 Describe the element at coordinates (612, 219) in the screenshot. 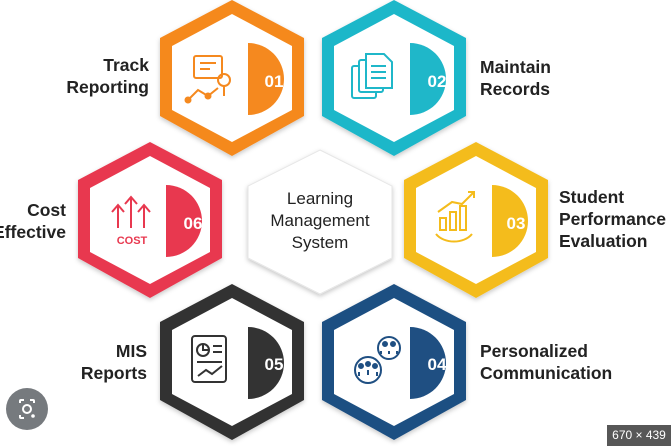

I see `label-student-performance-evaluation: Student Performance Evaluation` at that location.